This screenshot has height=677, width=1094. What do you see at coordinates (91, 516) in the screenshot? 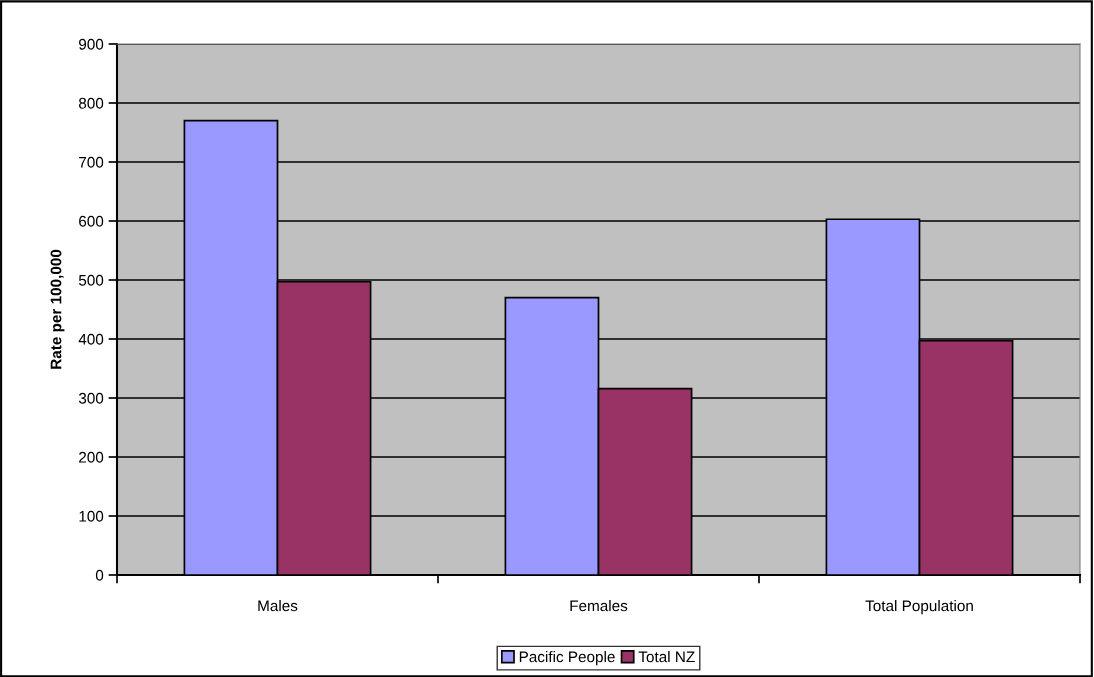
I see `y-tick-label: 100` at bounding box center [91, 516].